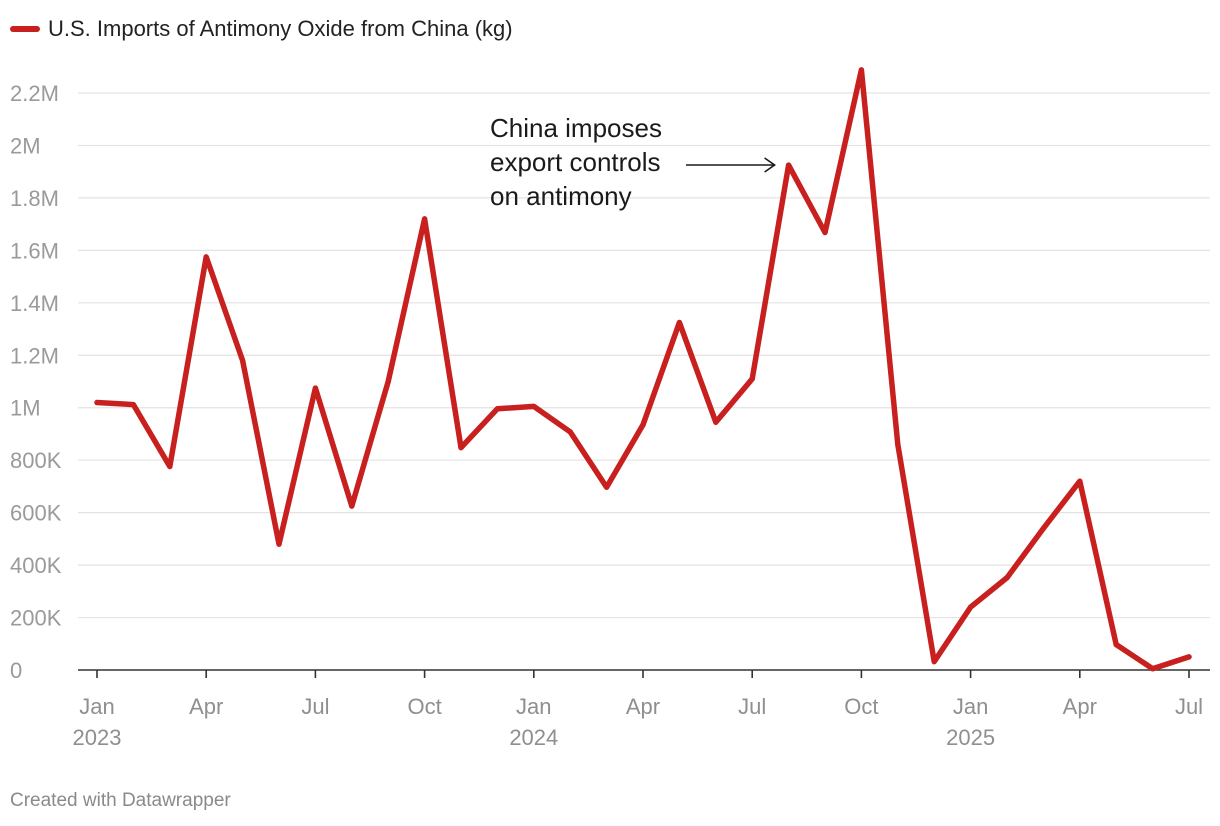  What do you see at coordinates (25, 29) in the screenshot?
I see `legend-swatch` at bounding box center [25, 29].